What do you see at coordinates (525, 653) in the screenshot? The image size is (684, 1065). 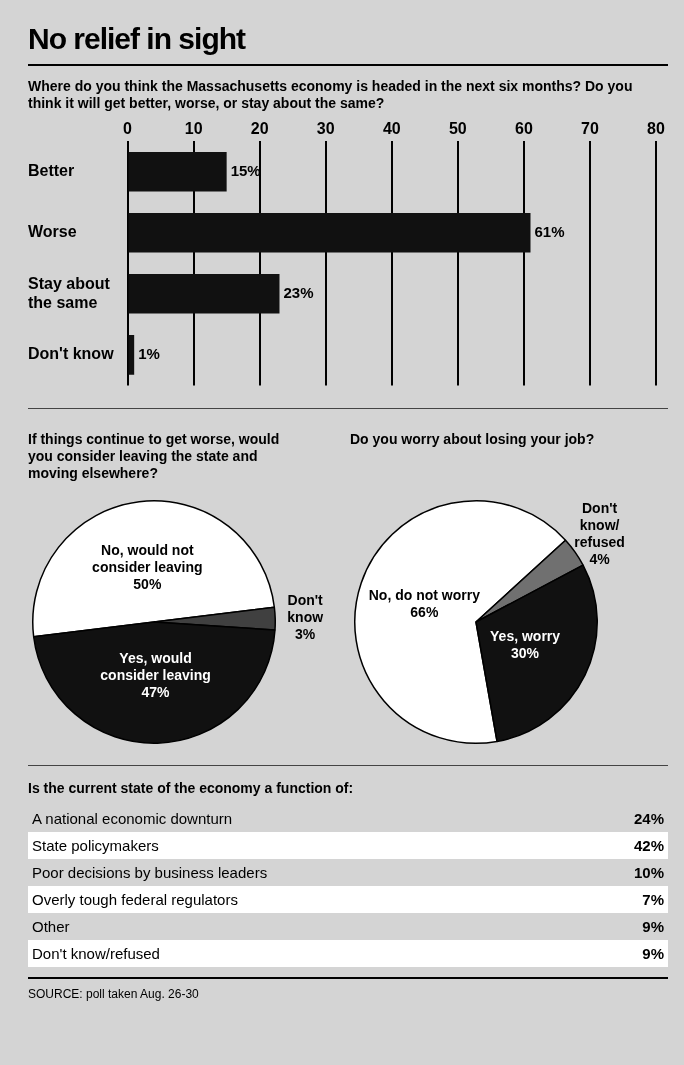 I see `data-label: 30%` at bounding box center [525, 653].